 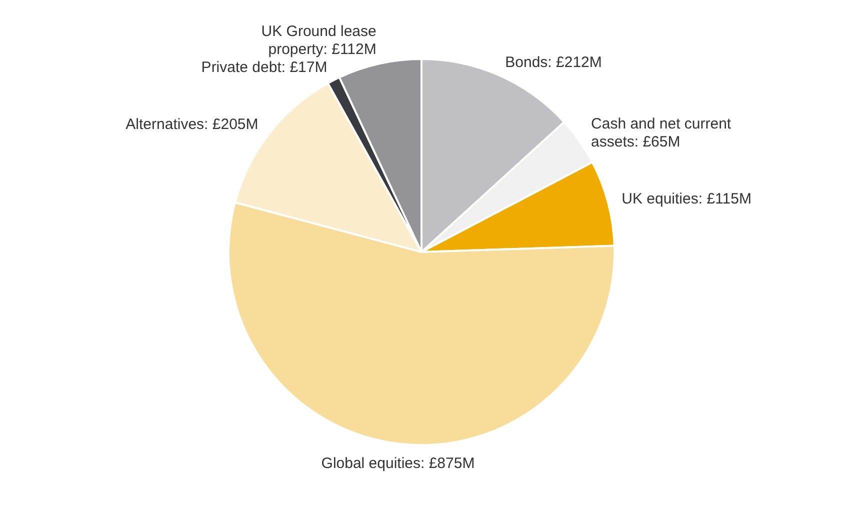 What do you see at coordinates (192, 124) in the screenshot?
I see `slice-label: Alternatives: £205M` at bounding box center [192, 124].